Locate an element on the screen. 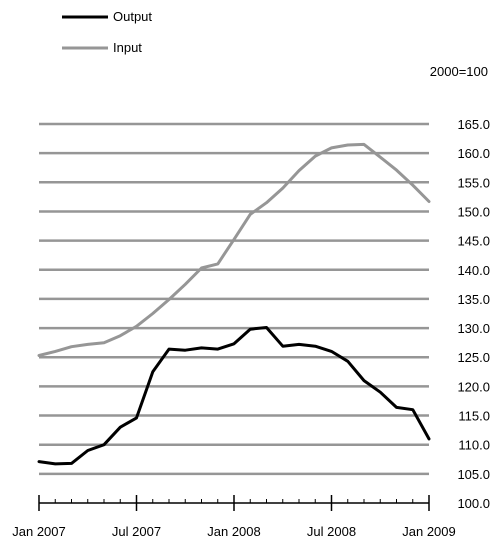  y-tick-label: 130.0 is located at coordinates (473, 328).